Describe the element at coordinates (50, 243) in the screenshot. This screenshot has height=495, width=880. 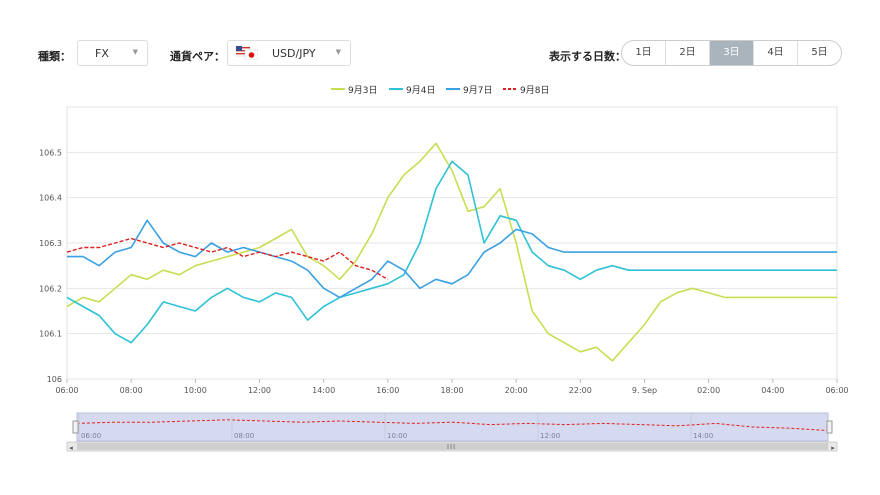
I see `y-tick-label: 106.3` at that location.